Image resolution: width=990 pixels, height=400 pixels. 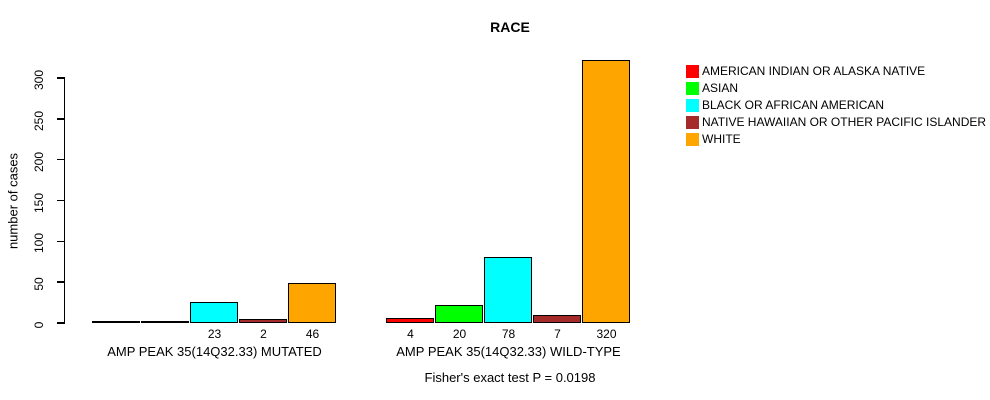 What do you see at coordinates (459, 334) in the screenshot?
I see `bar-value-label: 20` at bounding box center [459, 334].